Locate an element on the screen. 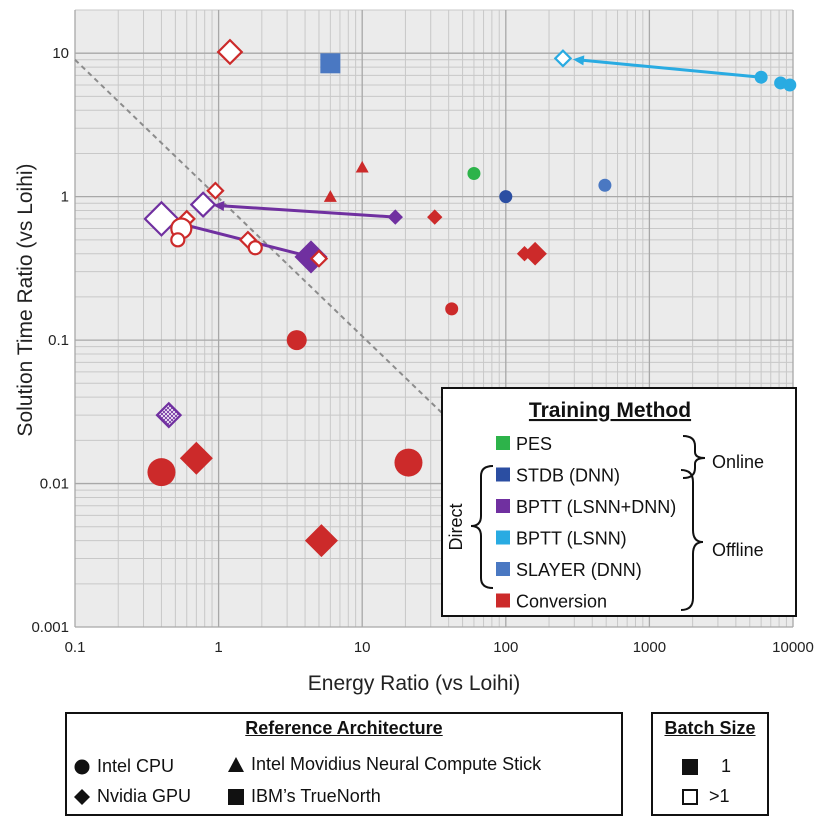 This screenshot has height=820, width=820. y-tick-label: 0.01 is located at coordinates (54, 484).